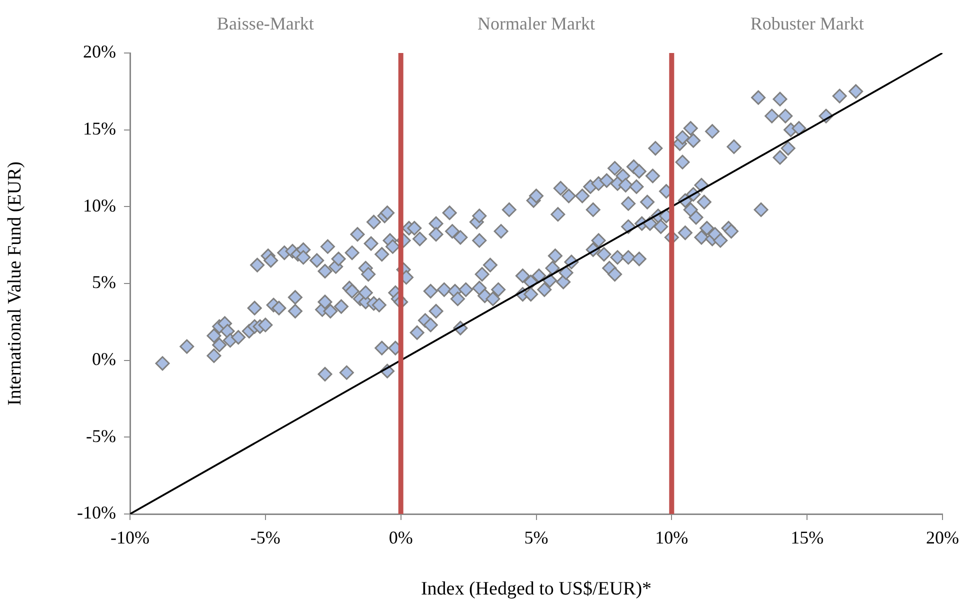  What do you see at coordinates (96, 512) in the screenshot?
I see `y-tick-label: -10%` at bounding box center [96, 512].